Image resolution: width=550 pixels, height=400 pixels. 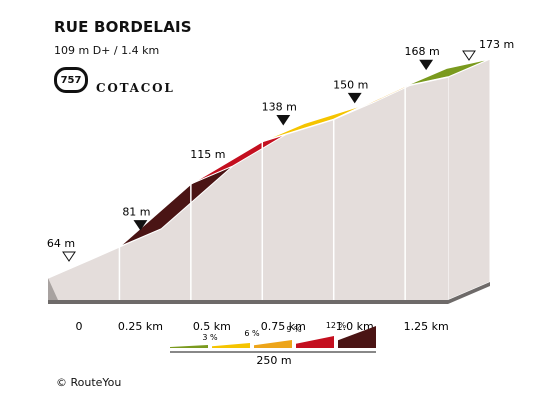 I want to click on gradient-legend: 3 % 6 % 9 % 12 % 250 m, so click(x=273, y=344).